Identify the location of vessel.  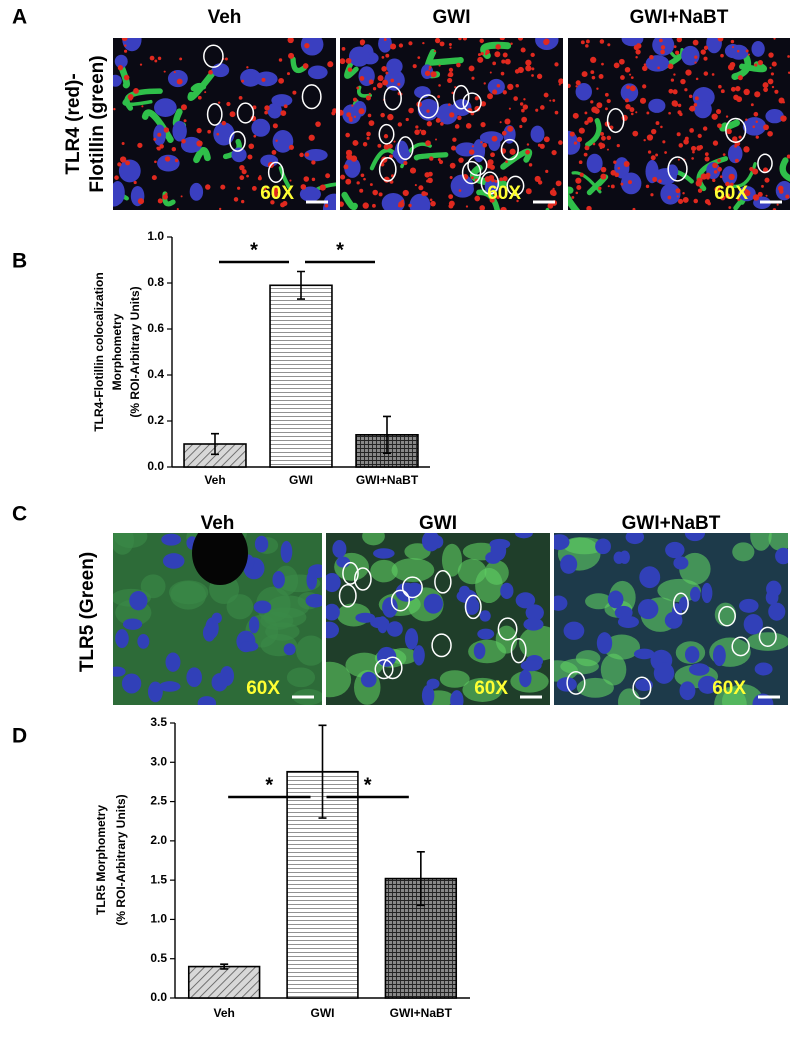
(220, 559).